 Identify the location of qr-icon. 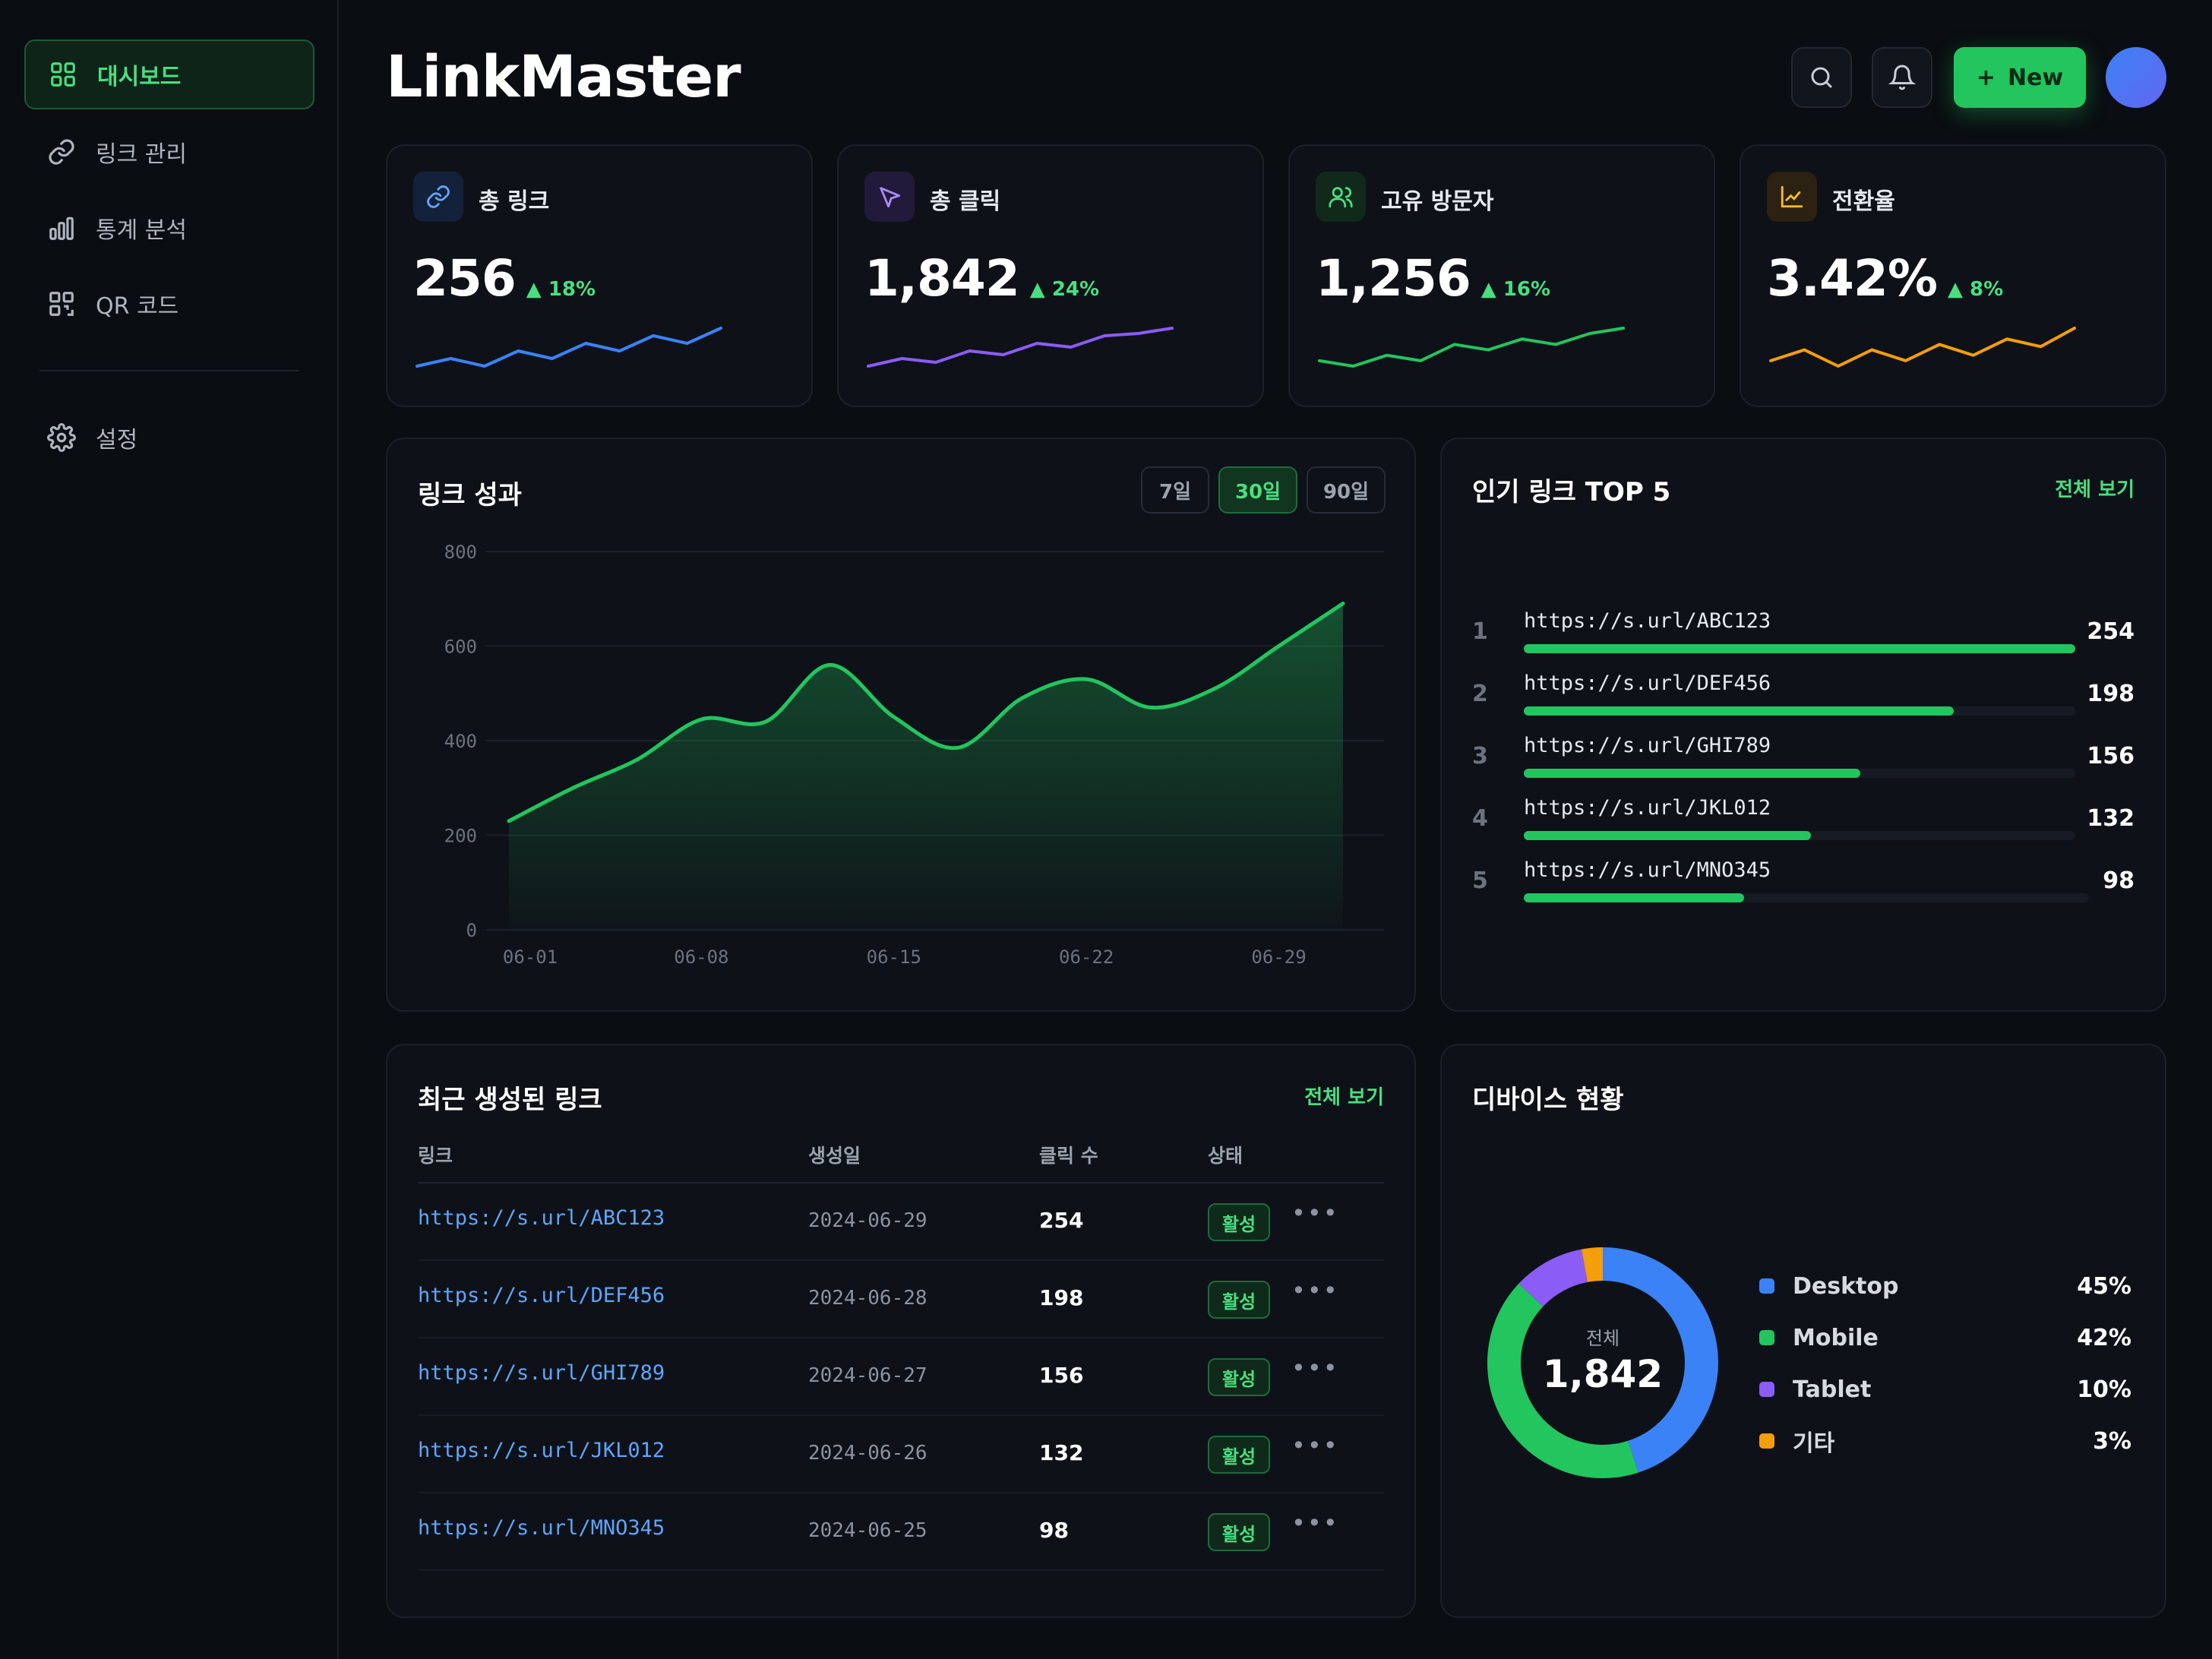
(61, 304).